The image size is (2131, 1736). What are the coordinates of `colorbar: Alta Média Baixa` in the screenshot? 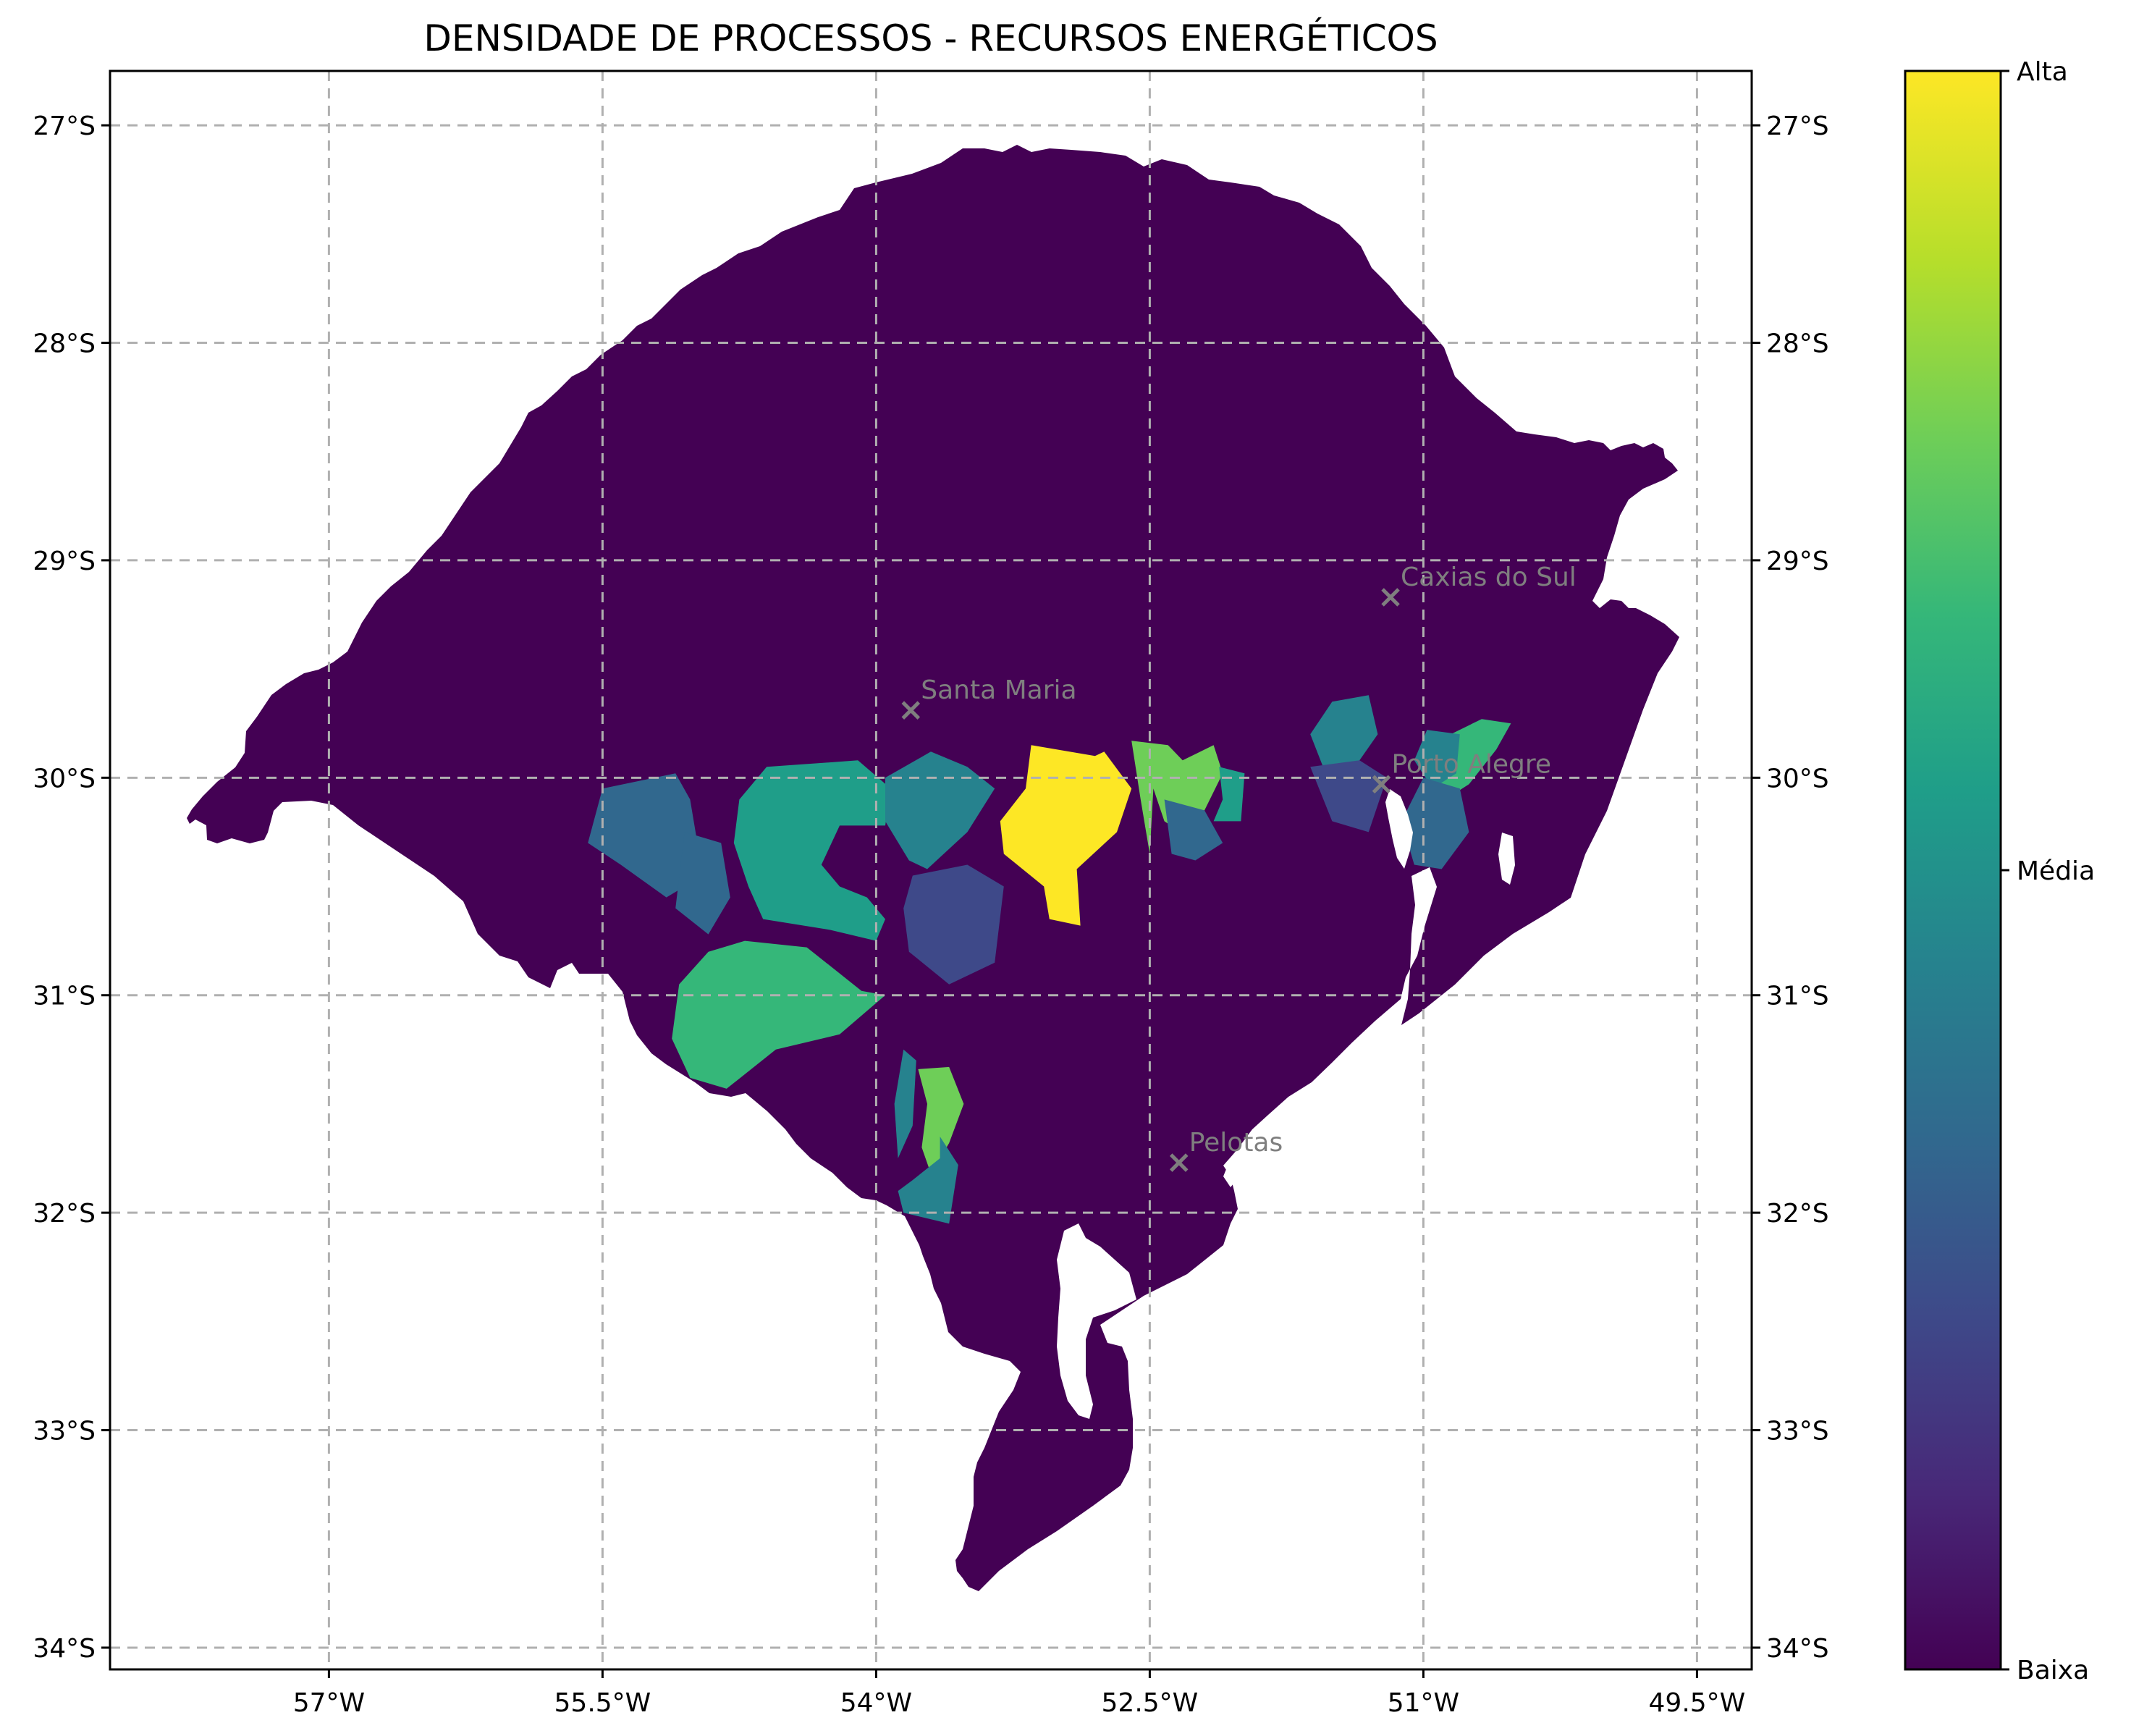 It's located at (1999, 871).